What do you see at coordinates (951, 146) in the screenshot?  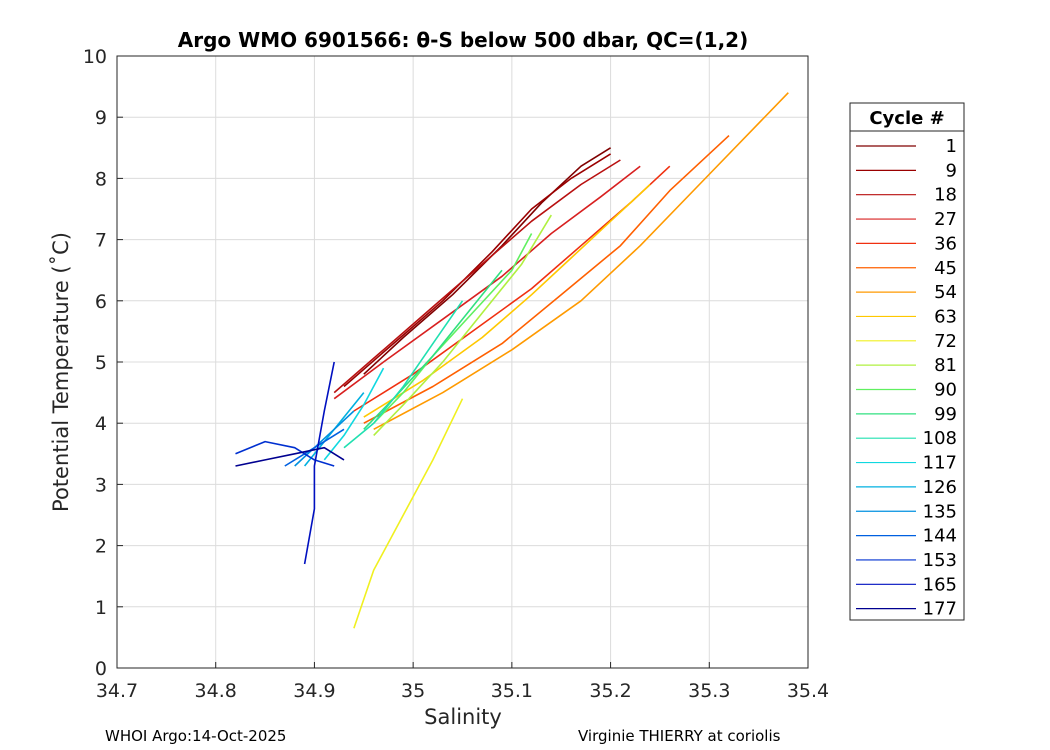 I see `legend-label: 1` at bounding box center [951, 146].